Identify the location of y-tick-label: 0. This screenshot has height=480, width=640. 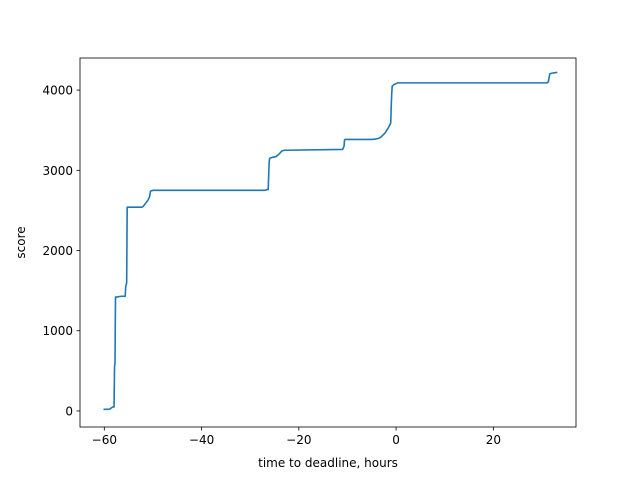
(69, 411).